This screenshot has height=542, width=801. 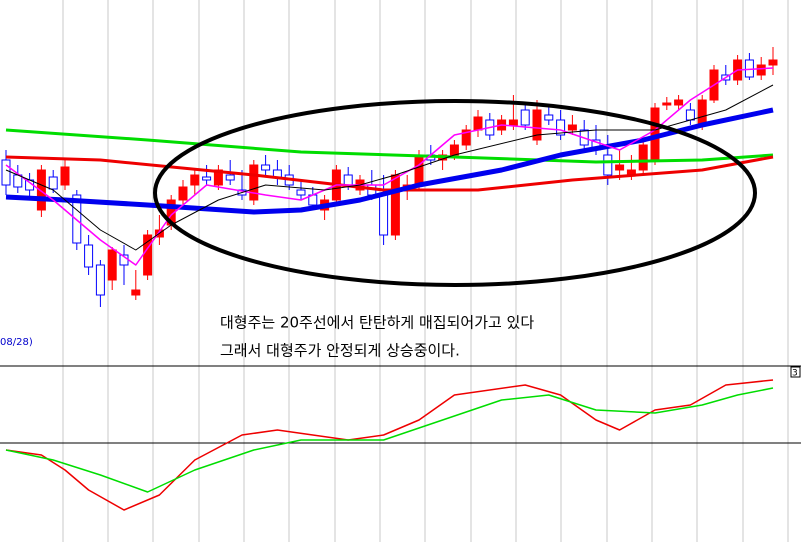 I want to click on label-box, so click(x=795, y=372).